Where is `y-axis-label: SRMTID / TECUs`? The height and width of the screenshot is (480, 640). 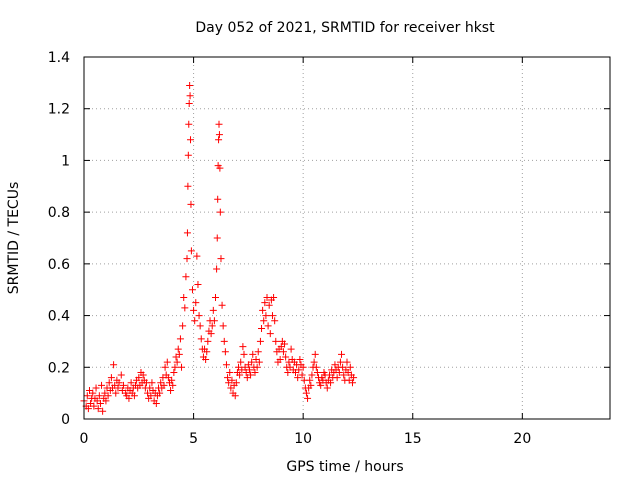 y-axis-label: SRMTID / TECUs is located at coordinates (14, 238).